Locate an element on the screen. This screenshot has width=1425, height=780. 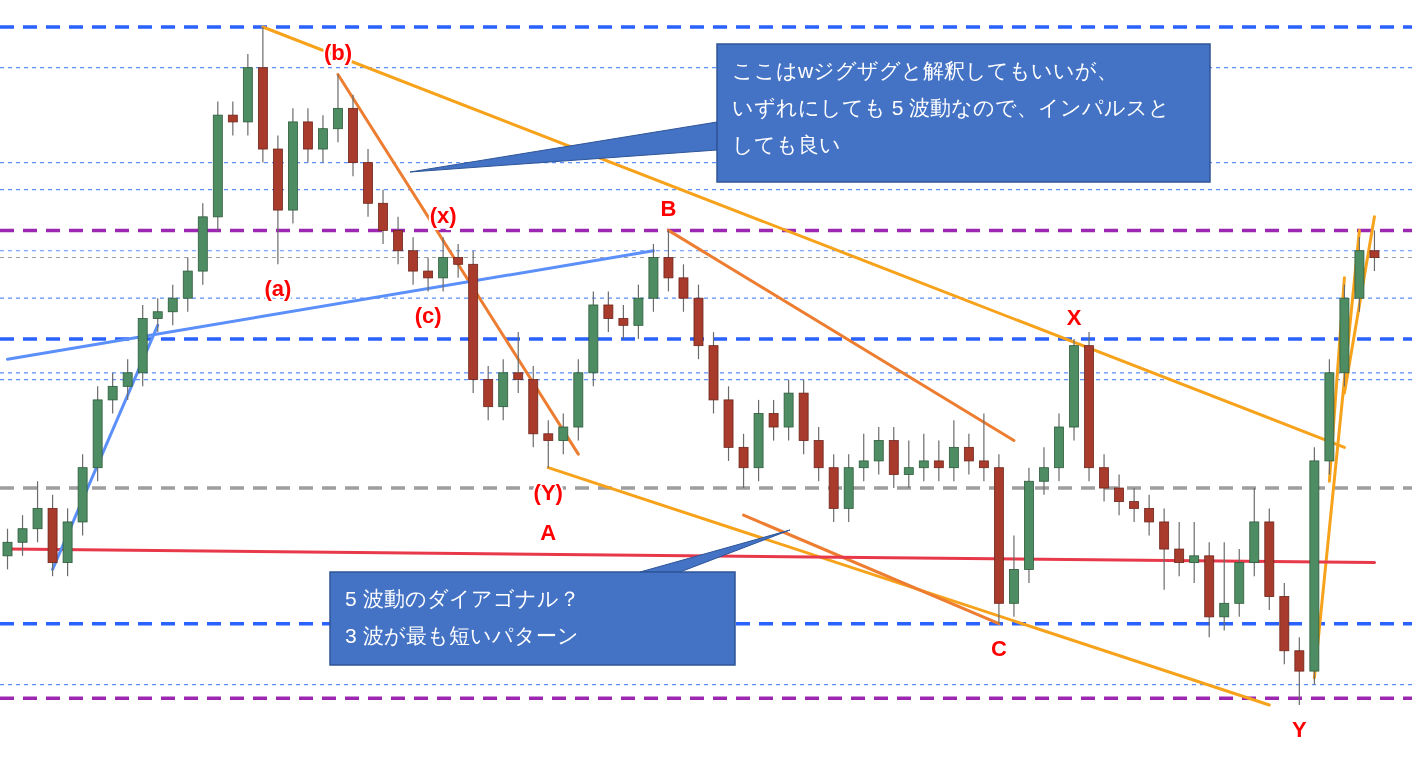
text: Y is located at coordinates (1299, 729).